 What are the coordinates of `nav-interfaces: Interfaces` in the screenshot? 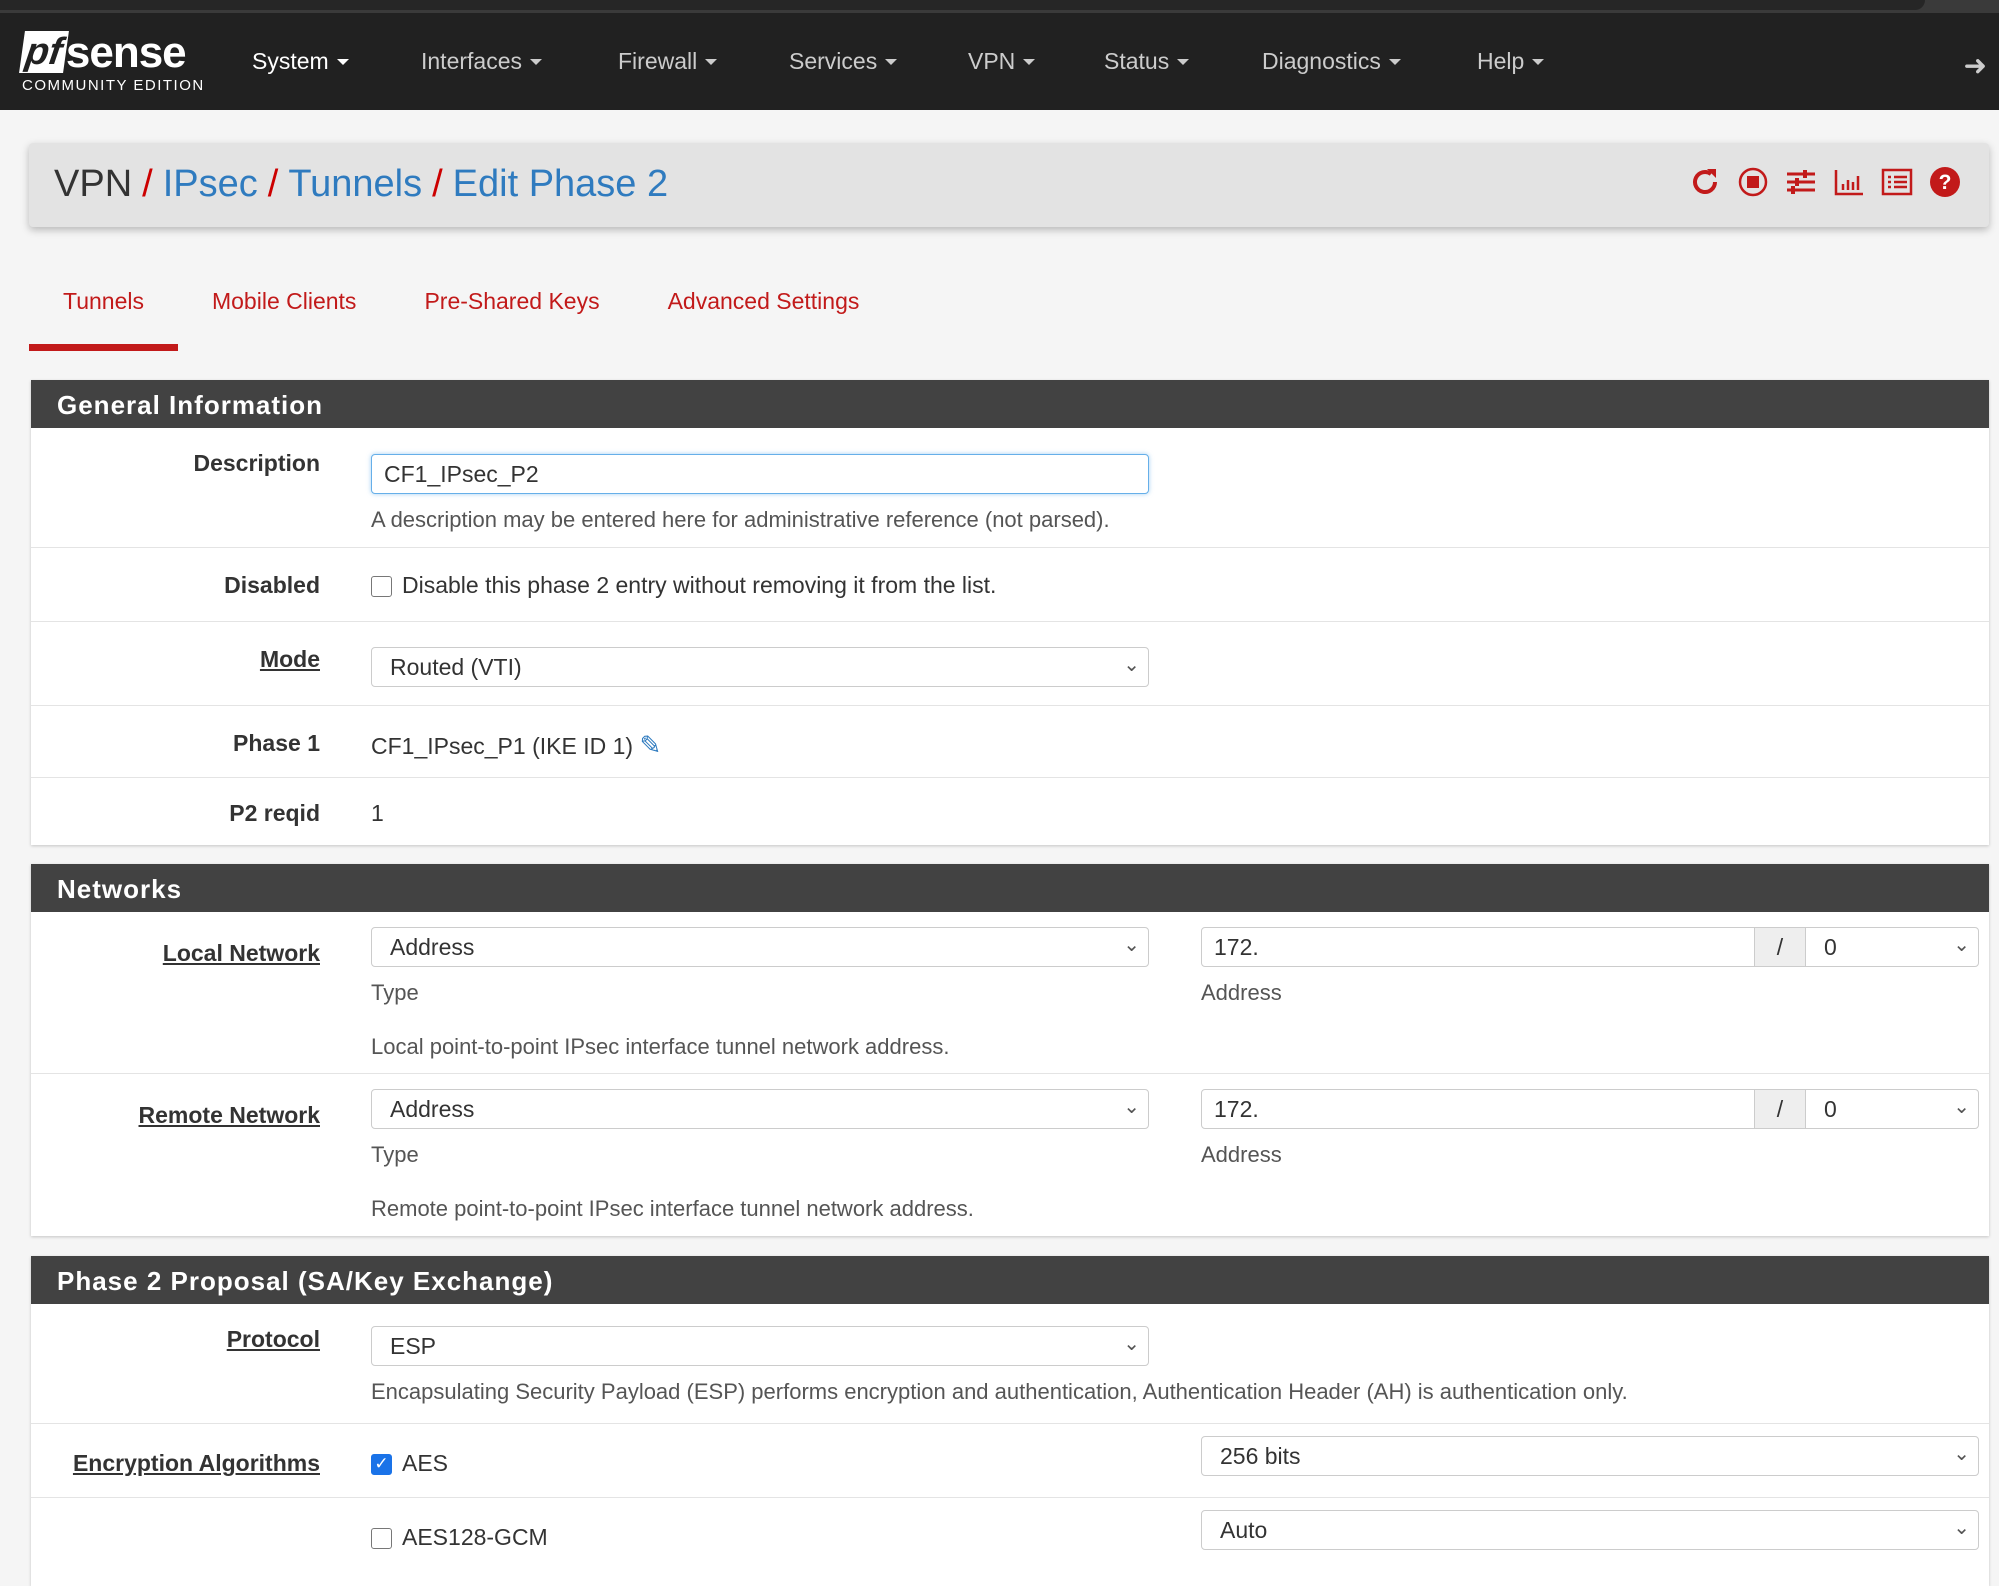 It's located at (481, 61).